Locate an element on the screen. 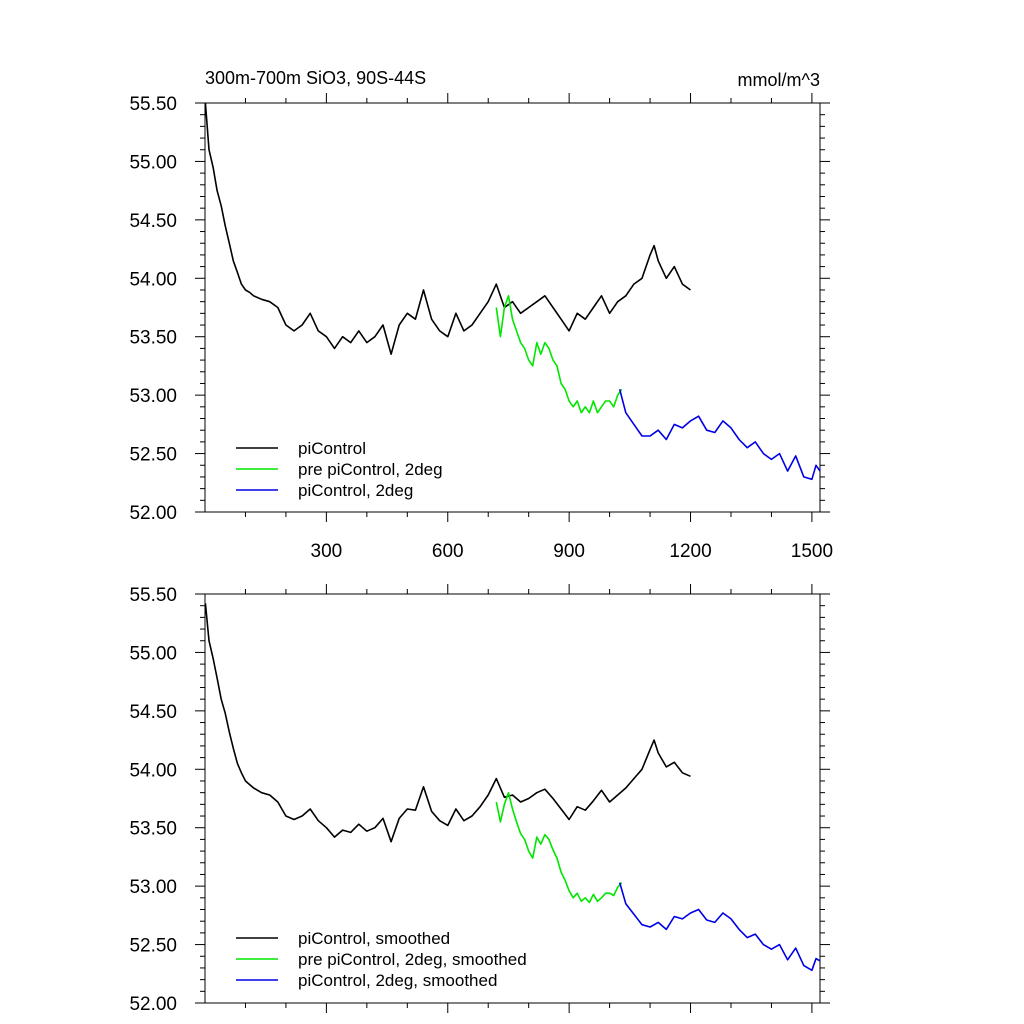 The height and width of the screenshot is (1024, 1024). legend-label: pre piControl, 2deg, smoothed is located at coordinates (412, 959).